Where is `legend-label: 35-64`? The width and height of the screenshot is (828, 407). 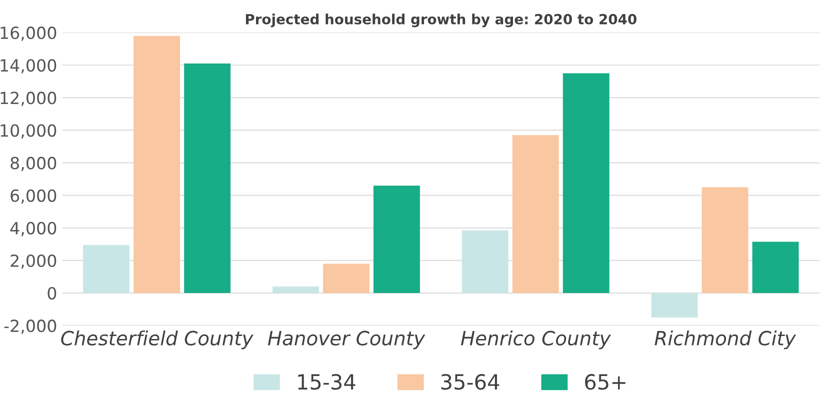 legend-label: 35-64 is located at coordinates (470, 382).